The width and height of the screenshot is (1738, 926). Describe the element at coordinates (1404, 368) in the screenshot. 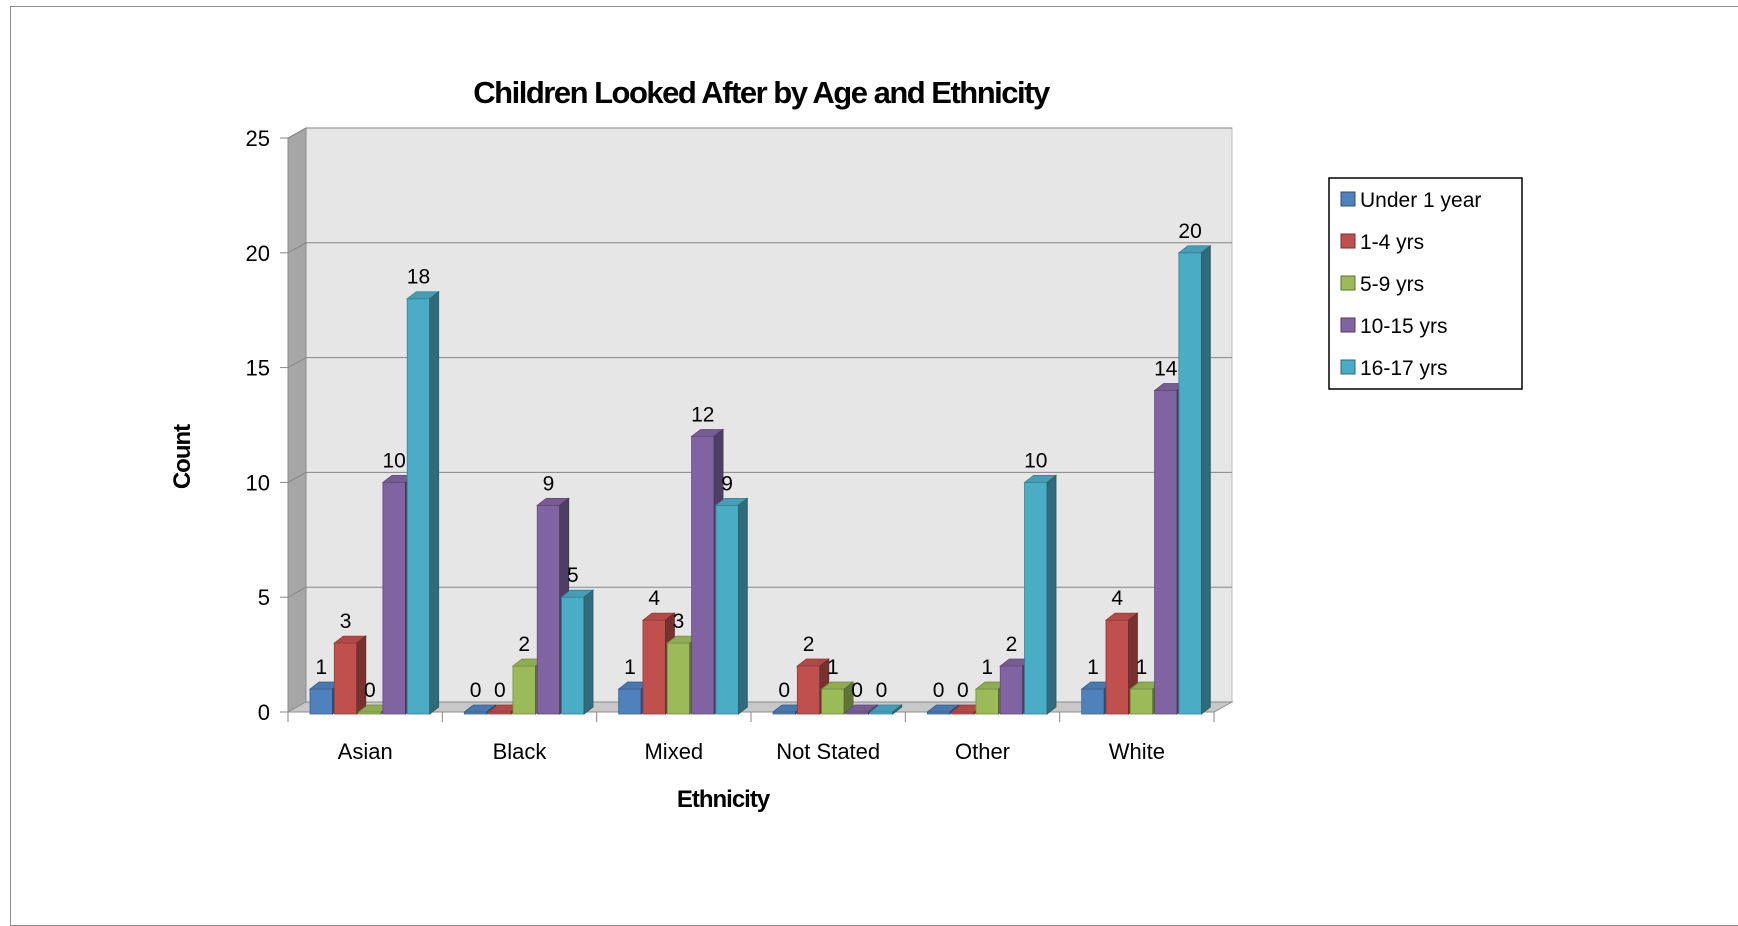

I see `legend-label: 16-17 yrs` at that location.